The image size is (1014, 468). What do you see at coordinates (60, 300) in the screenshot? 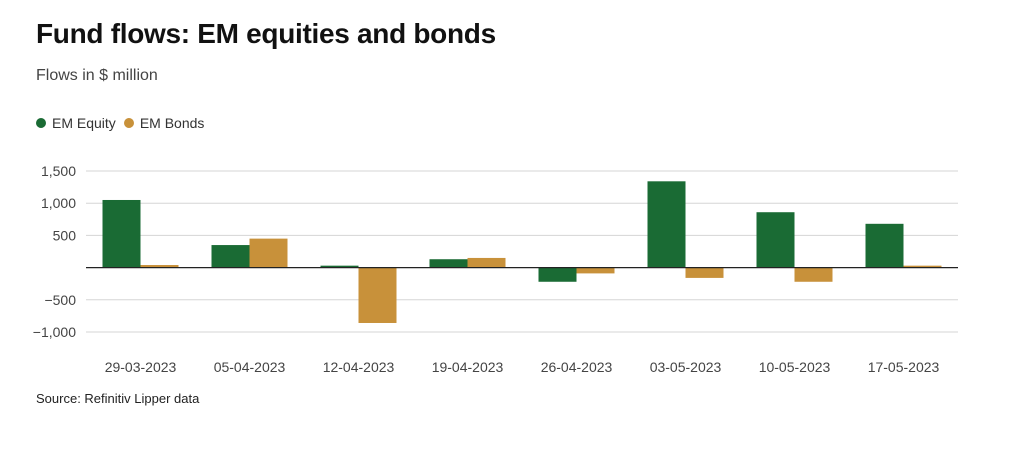
I see `y-tick-label: −500` at bounding box center [60, 300].